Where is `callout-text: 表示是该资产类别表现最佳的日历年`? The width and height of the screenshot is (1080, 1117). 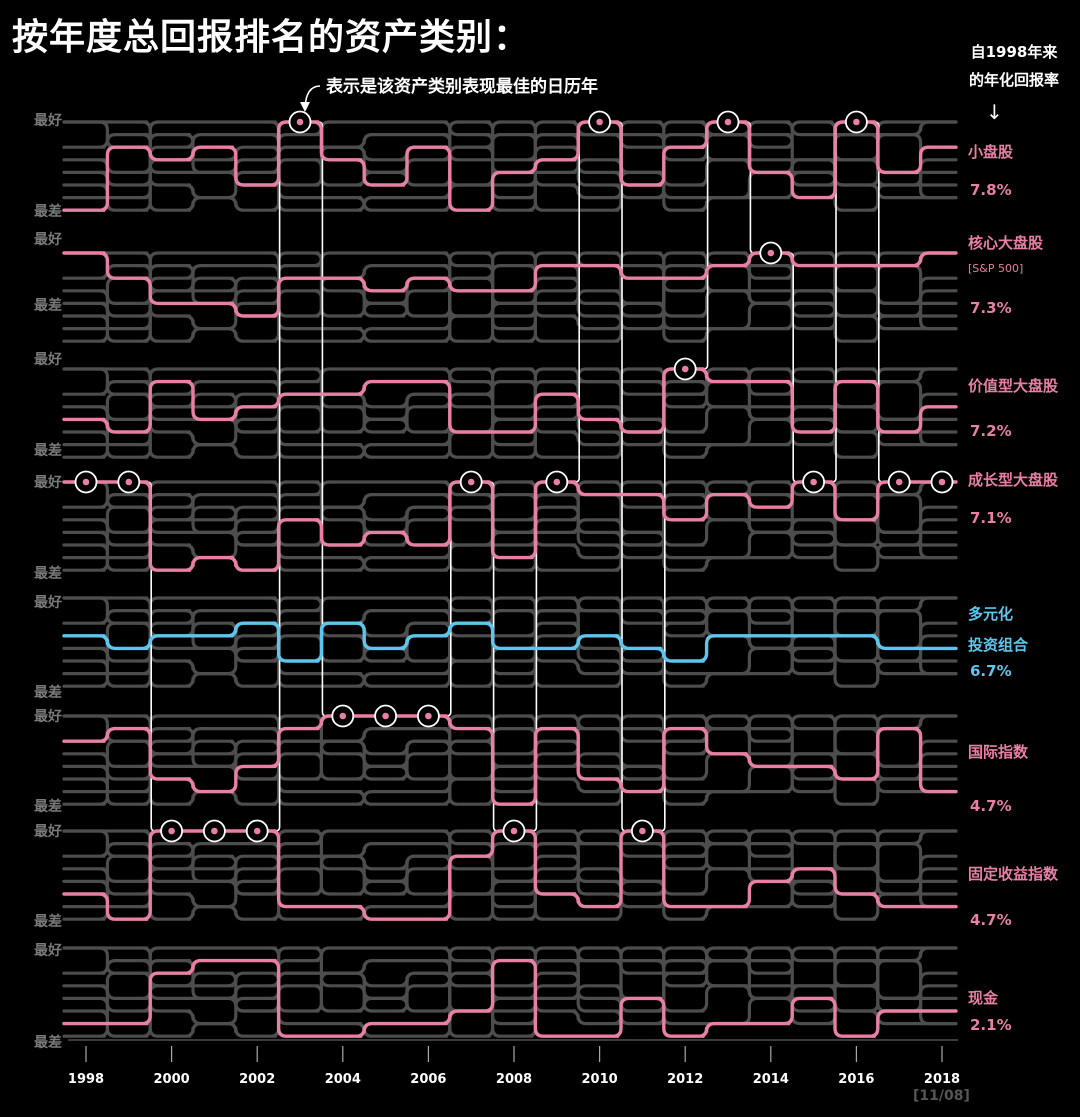
callout-text: 表示是该资产类别表现最佳的日历年 is located at coordinates (462, 87).